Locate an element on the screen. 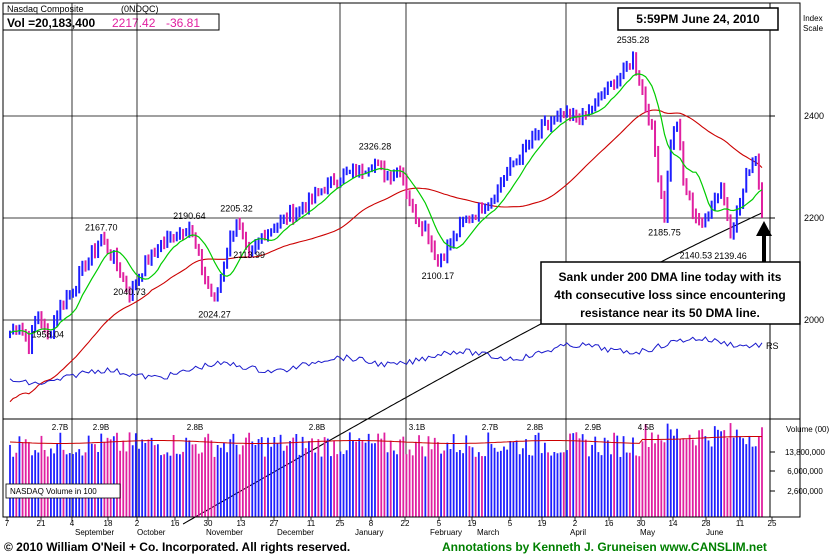 The width and height of the screenshot is (840, 560). timestamp-box is located at coordinates (698, 19).